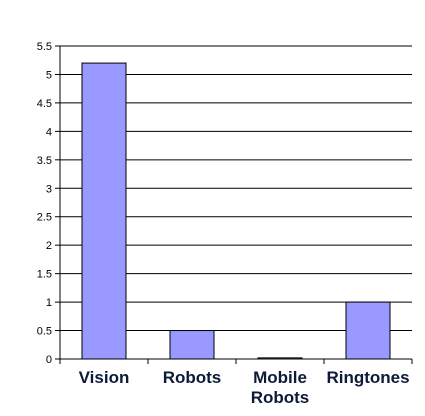 The height and width of the screenshot is (416, 425). What do you see at coordinates (49, 75) in the screenshot?
I see `y-tick-label: 5` at bounding box center [49, 75].